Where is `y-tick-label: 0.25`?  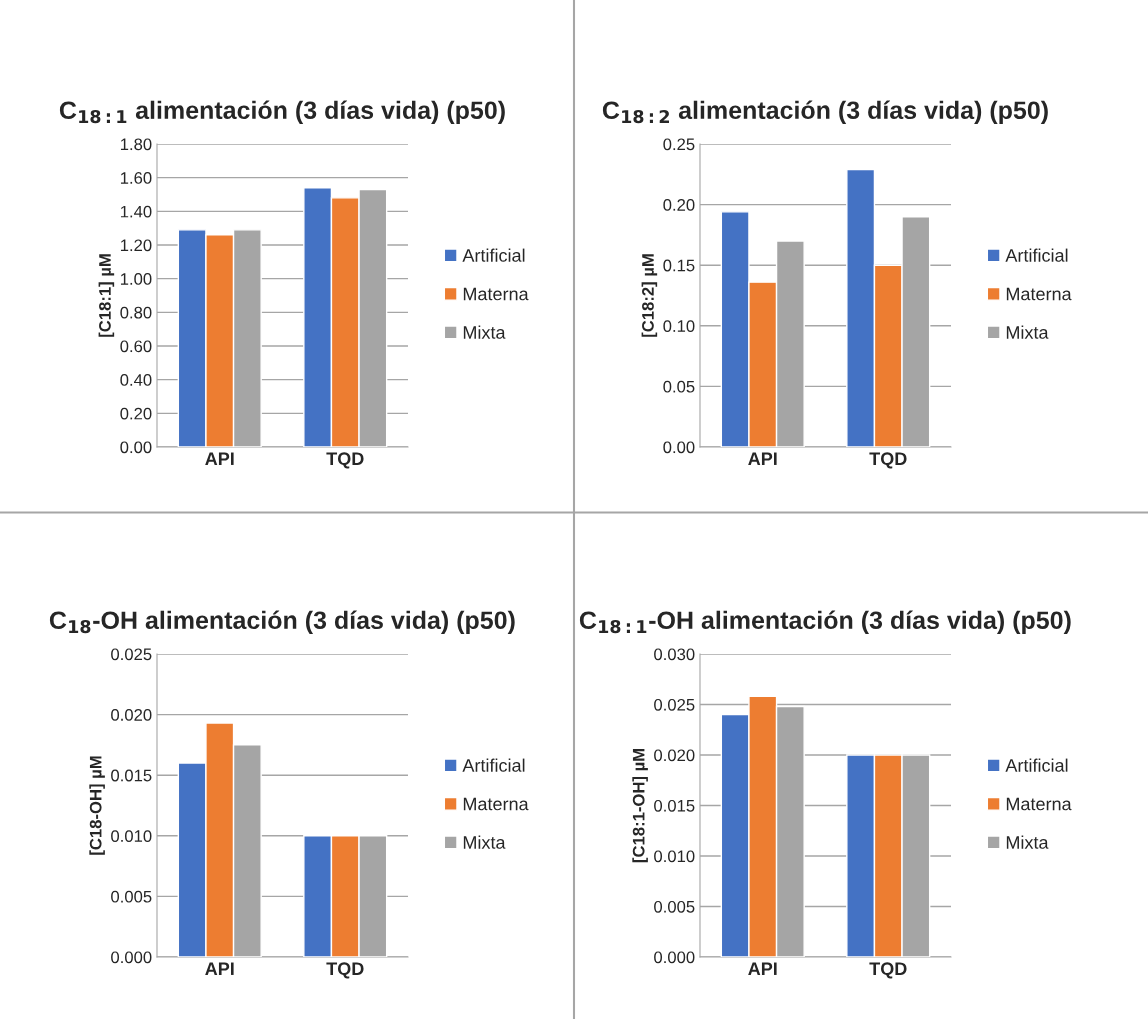
y-tick-label: 0.25 is located at coordinates (679, 144).